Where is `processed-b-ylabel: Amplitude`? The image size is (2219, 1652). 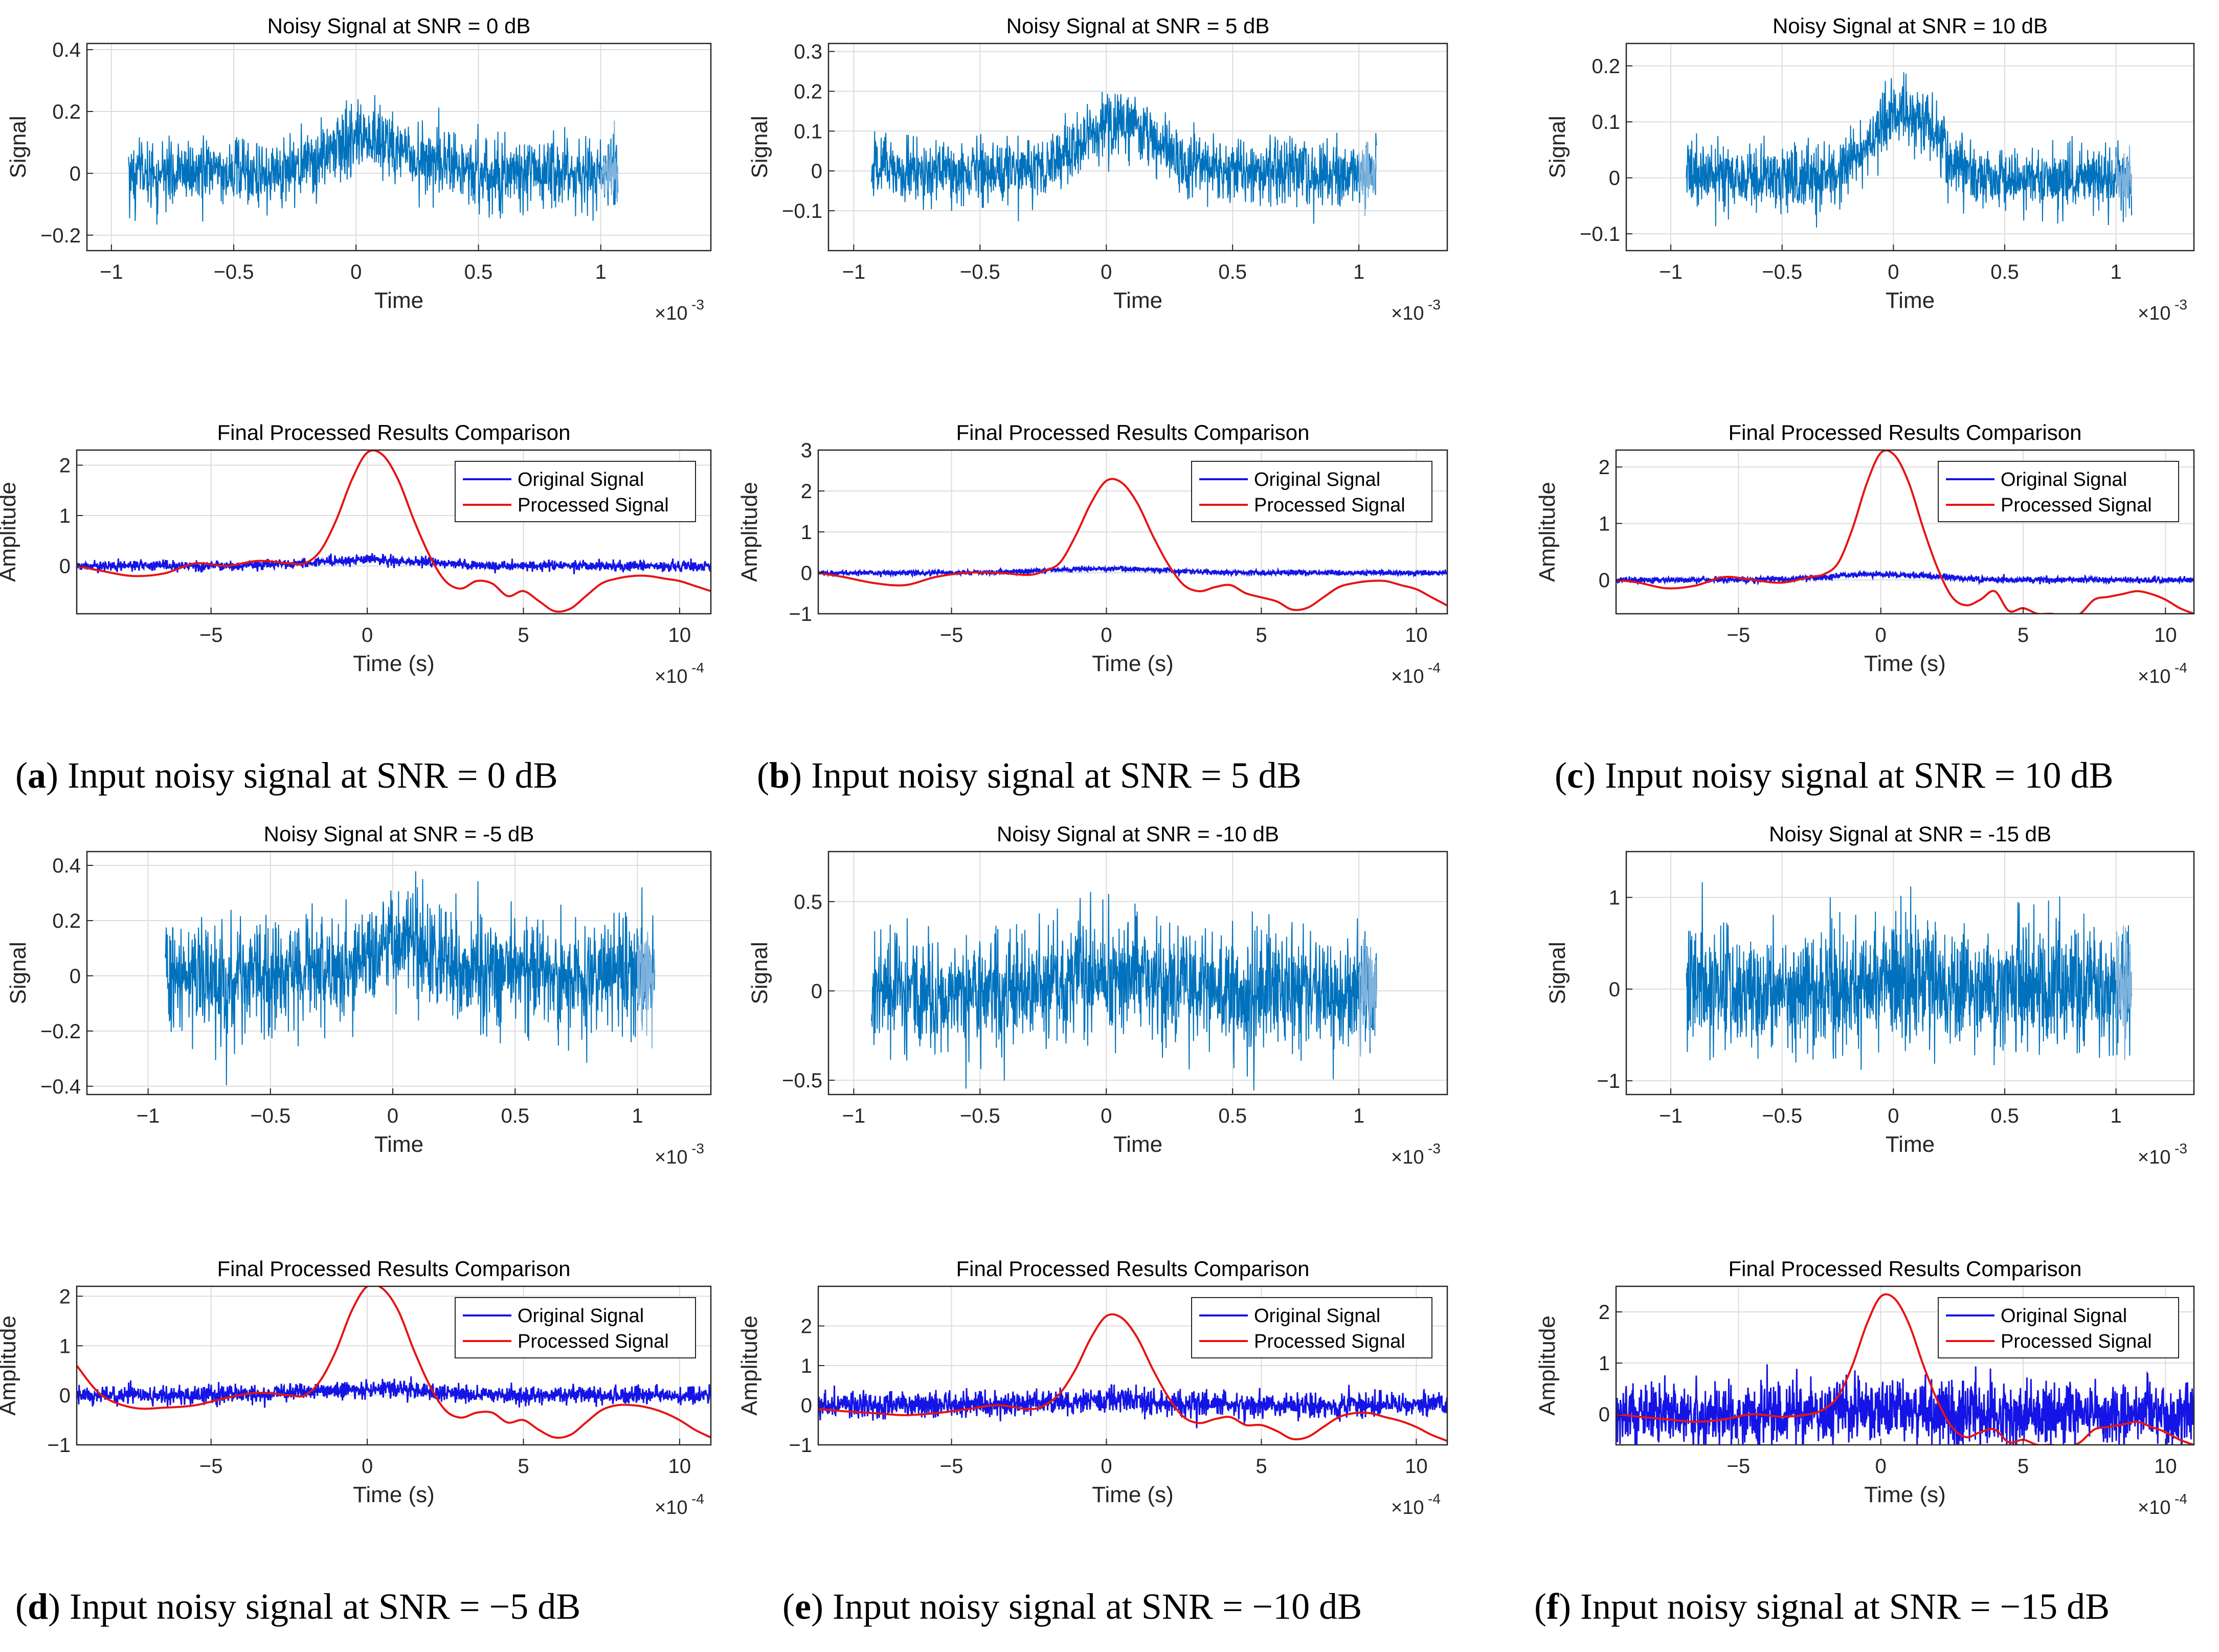 processed-b-ylabel: Amplitude is located at coordinates (749, 532).